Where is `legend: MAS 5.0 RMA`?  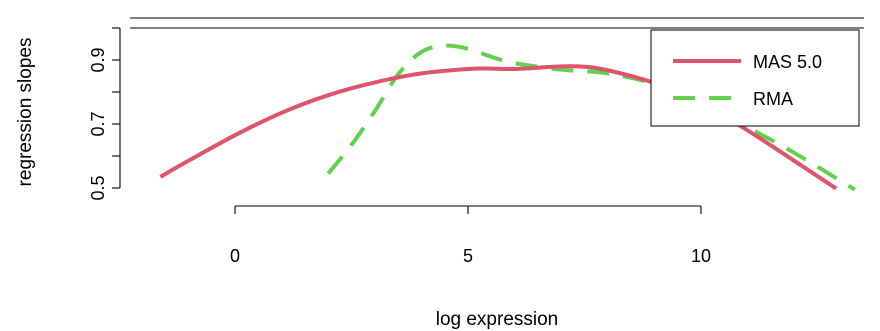 legend: MAS 5.0 RMA is located at coordinates (755, 78).